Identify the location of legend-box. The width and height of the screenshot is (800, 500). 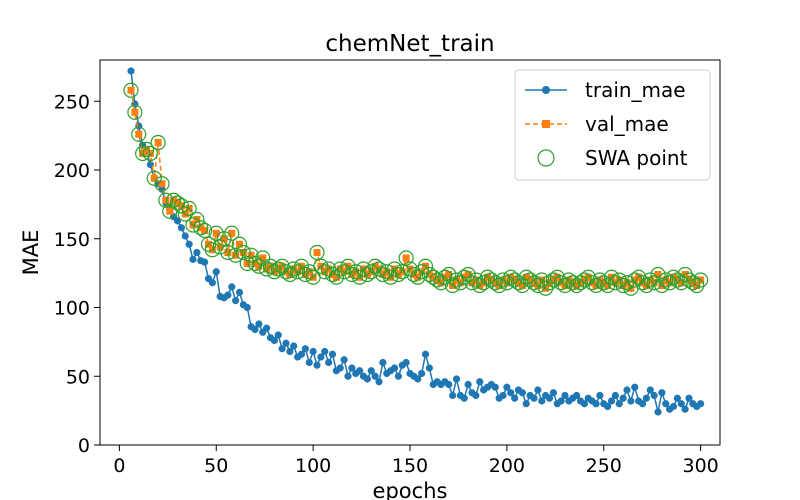
(612, 125).